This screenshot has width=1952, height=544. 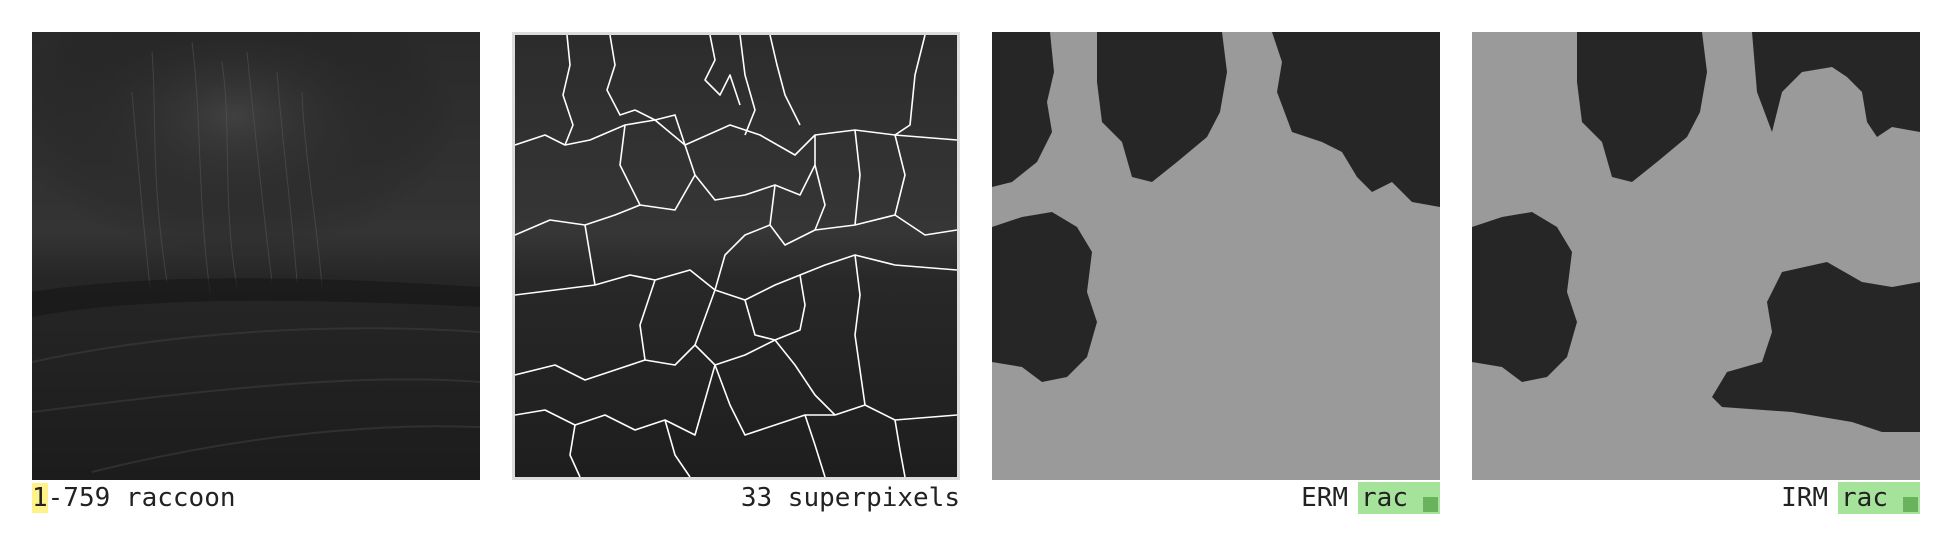 What do you see at coordinates (1864, 498) in the screenshot?
I see `irm-prediction-label: rac` at bounding box center [1864, 498].